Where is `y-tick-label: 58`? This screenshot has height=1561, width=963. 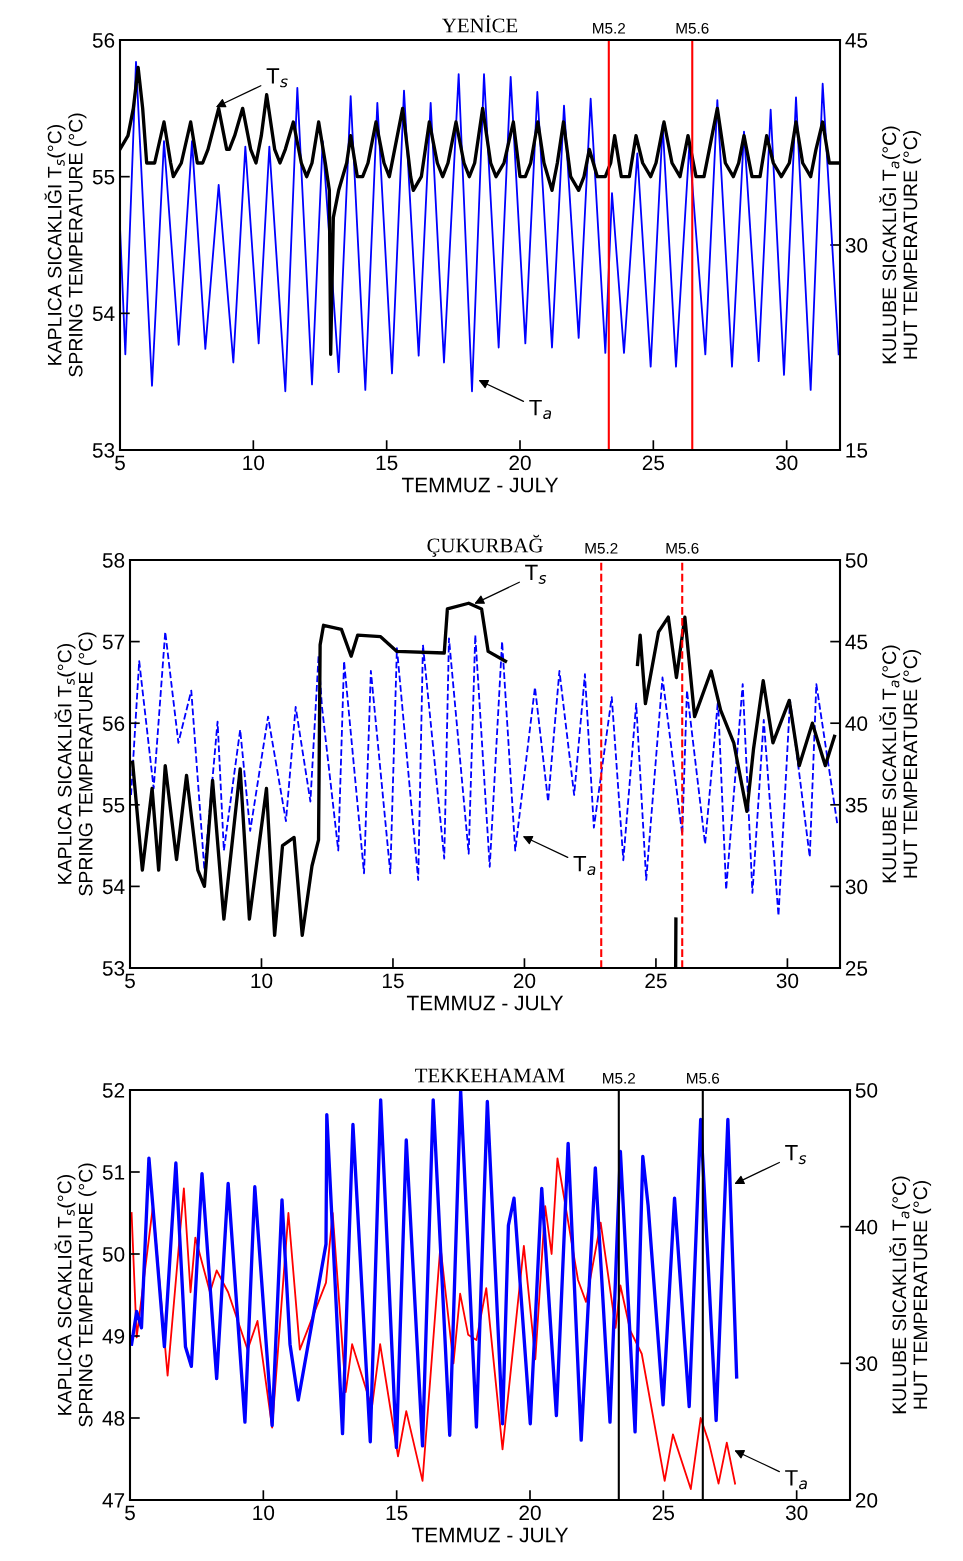
y-tick-label: 58 is located at coordinates (113, 560).